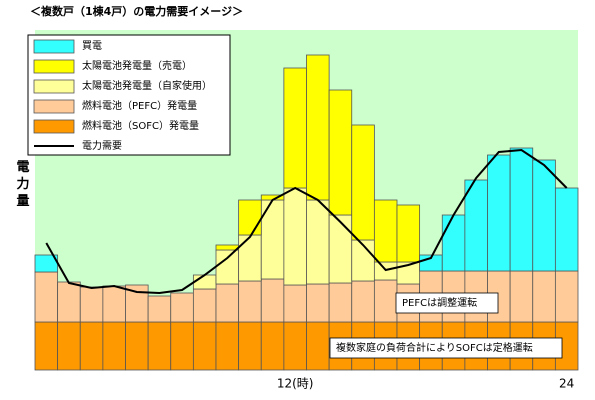  Describe the element at coordinates (22, 185) in the screenshot. I see `y-axis-label: 電力量` at that location.